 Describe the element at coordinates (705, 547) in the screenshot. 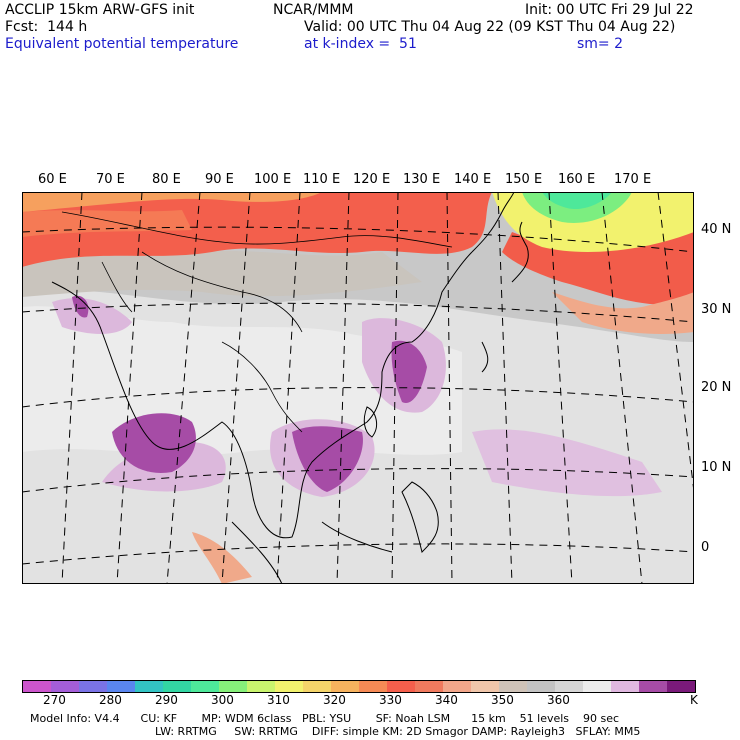

I see `lat-label-0: 0` at that location.